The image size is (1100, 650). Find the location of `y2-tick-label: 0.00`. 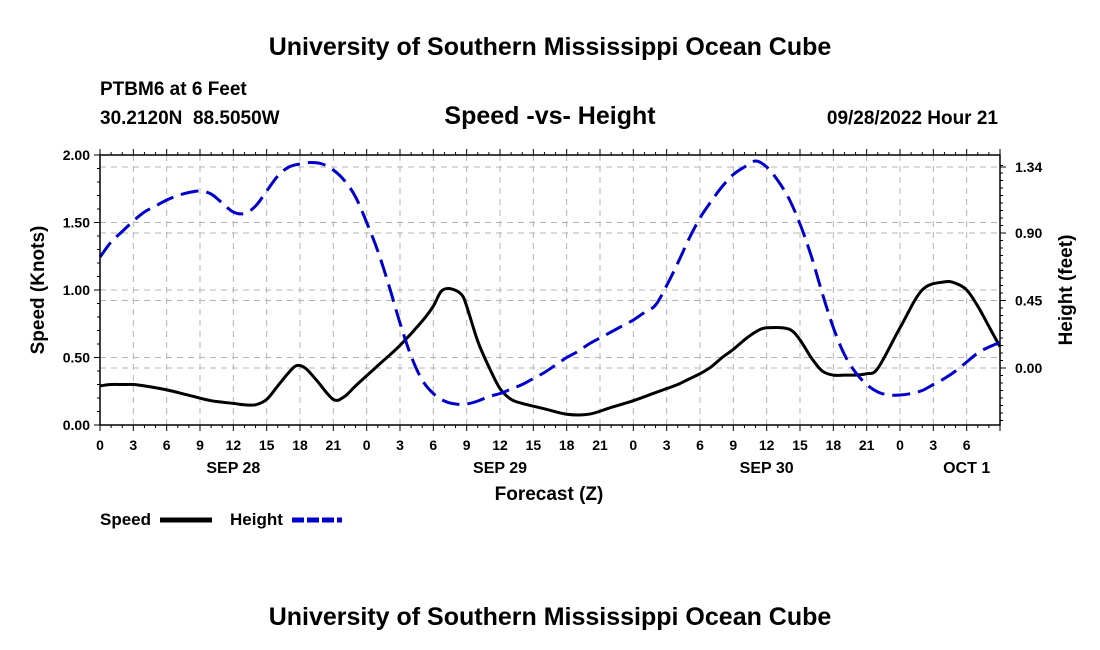

y2-tick-label: 0.00 is located at coordinates (1028, 368).